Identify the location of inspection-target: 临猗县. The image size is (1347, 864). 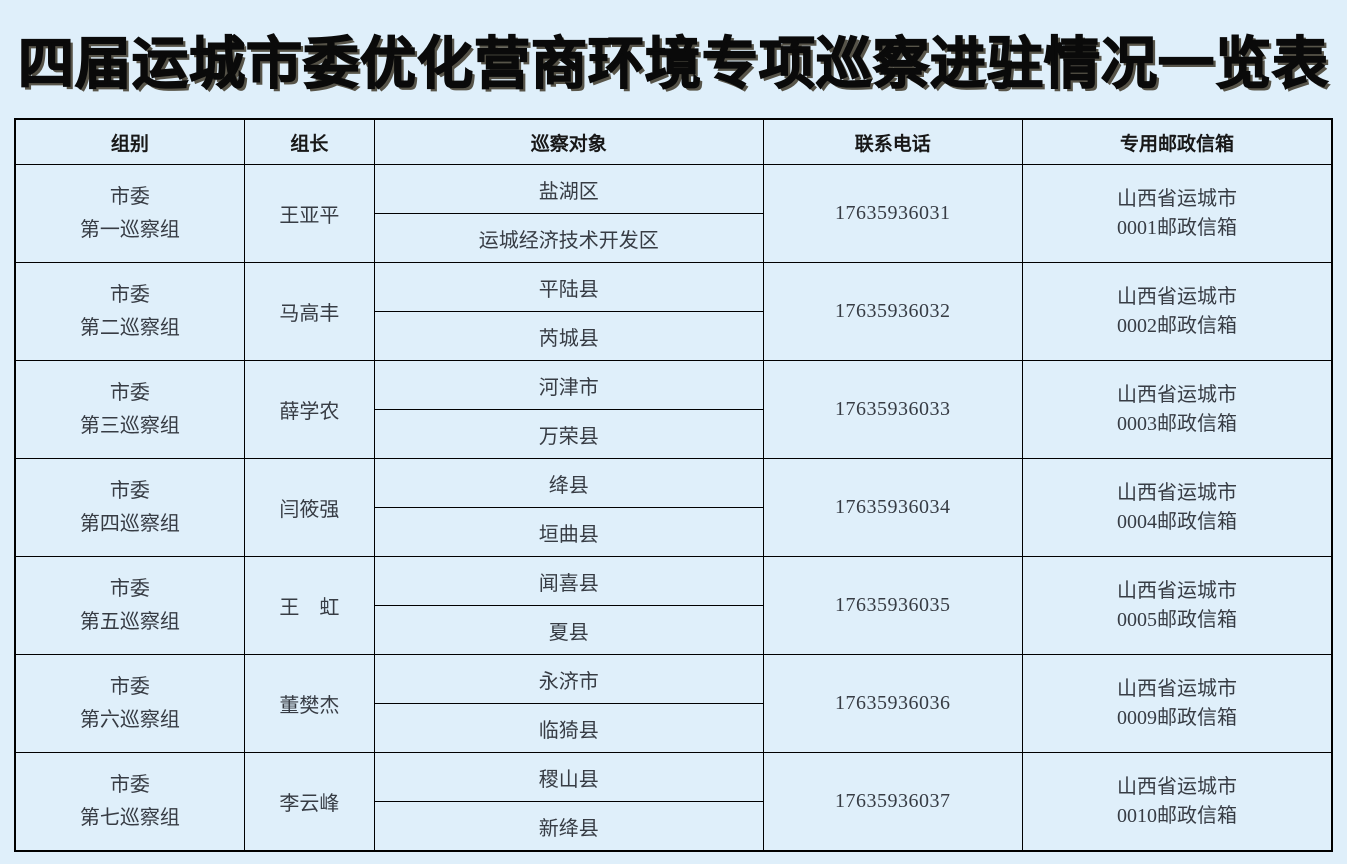
(568, 730).